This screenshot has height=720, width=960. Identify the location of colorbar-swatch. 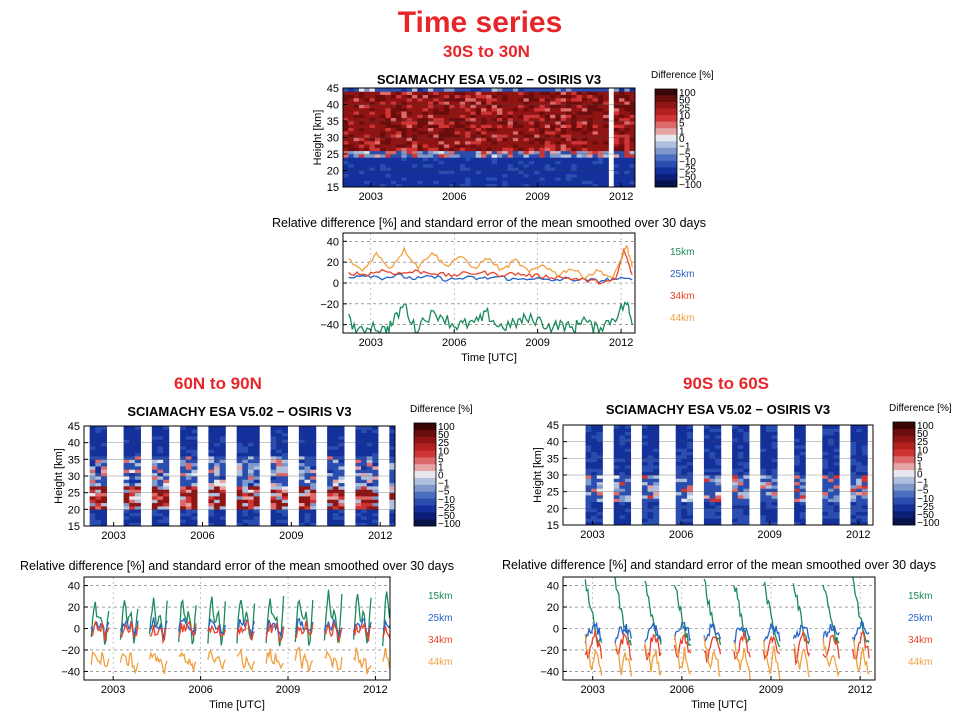
(666, 151).